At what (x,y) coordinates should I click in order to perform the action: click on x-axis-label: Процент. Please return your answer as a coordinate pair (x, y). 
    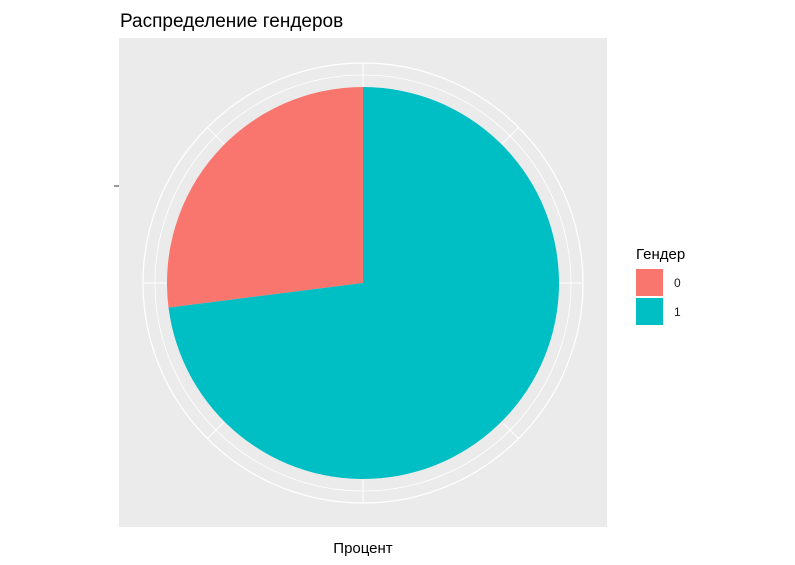
    Looking at the image, I should click on (363, 548).